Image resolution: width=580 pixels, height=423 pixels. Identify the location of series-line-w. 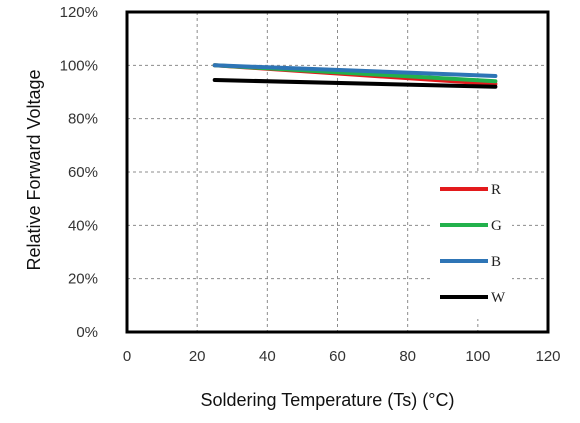
(355, 83).